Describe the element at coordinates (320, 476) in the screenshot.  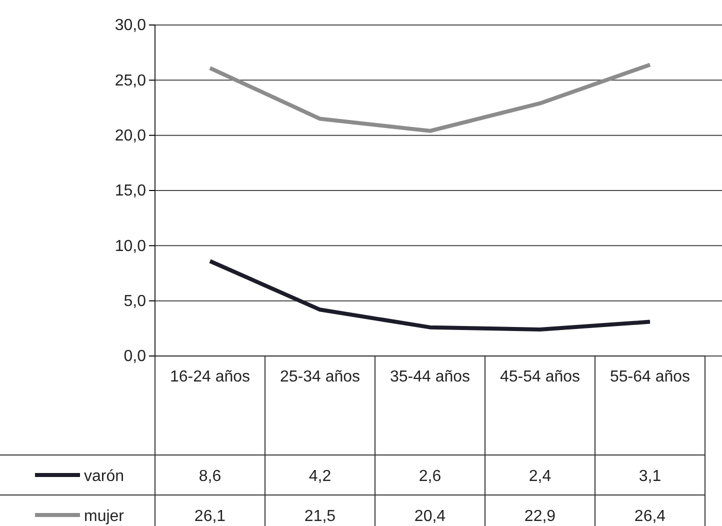
I see `data-label: 4,2` at that location.